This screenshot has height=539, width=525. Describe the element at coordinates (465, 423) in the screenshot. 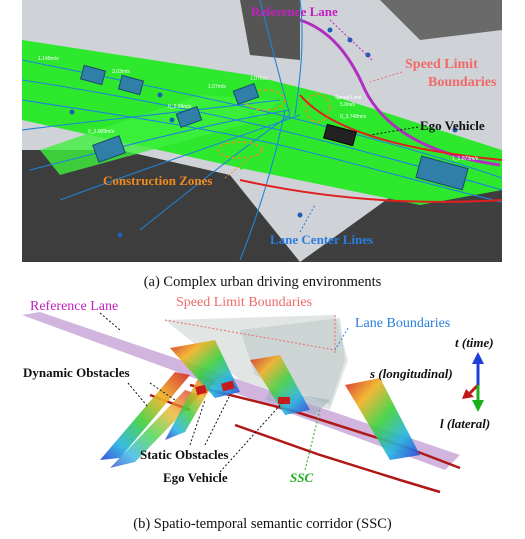

I see `axis-label-l: l (lateral)` at that location.